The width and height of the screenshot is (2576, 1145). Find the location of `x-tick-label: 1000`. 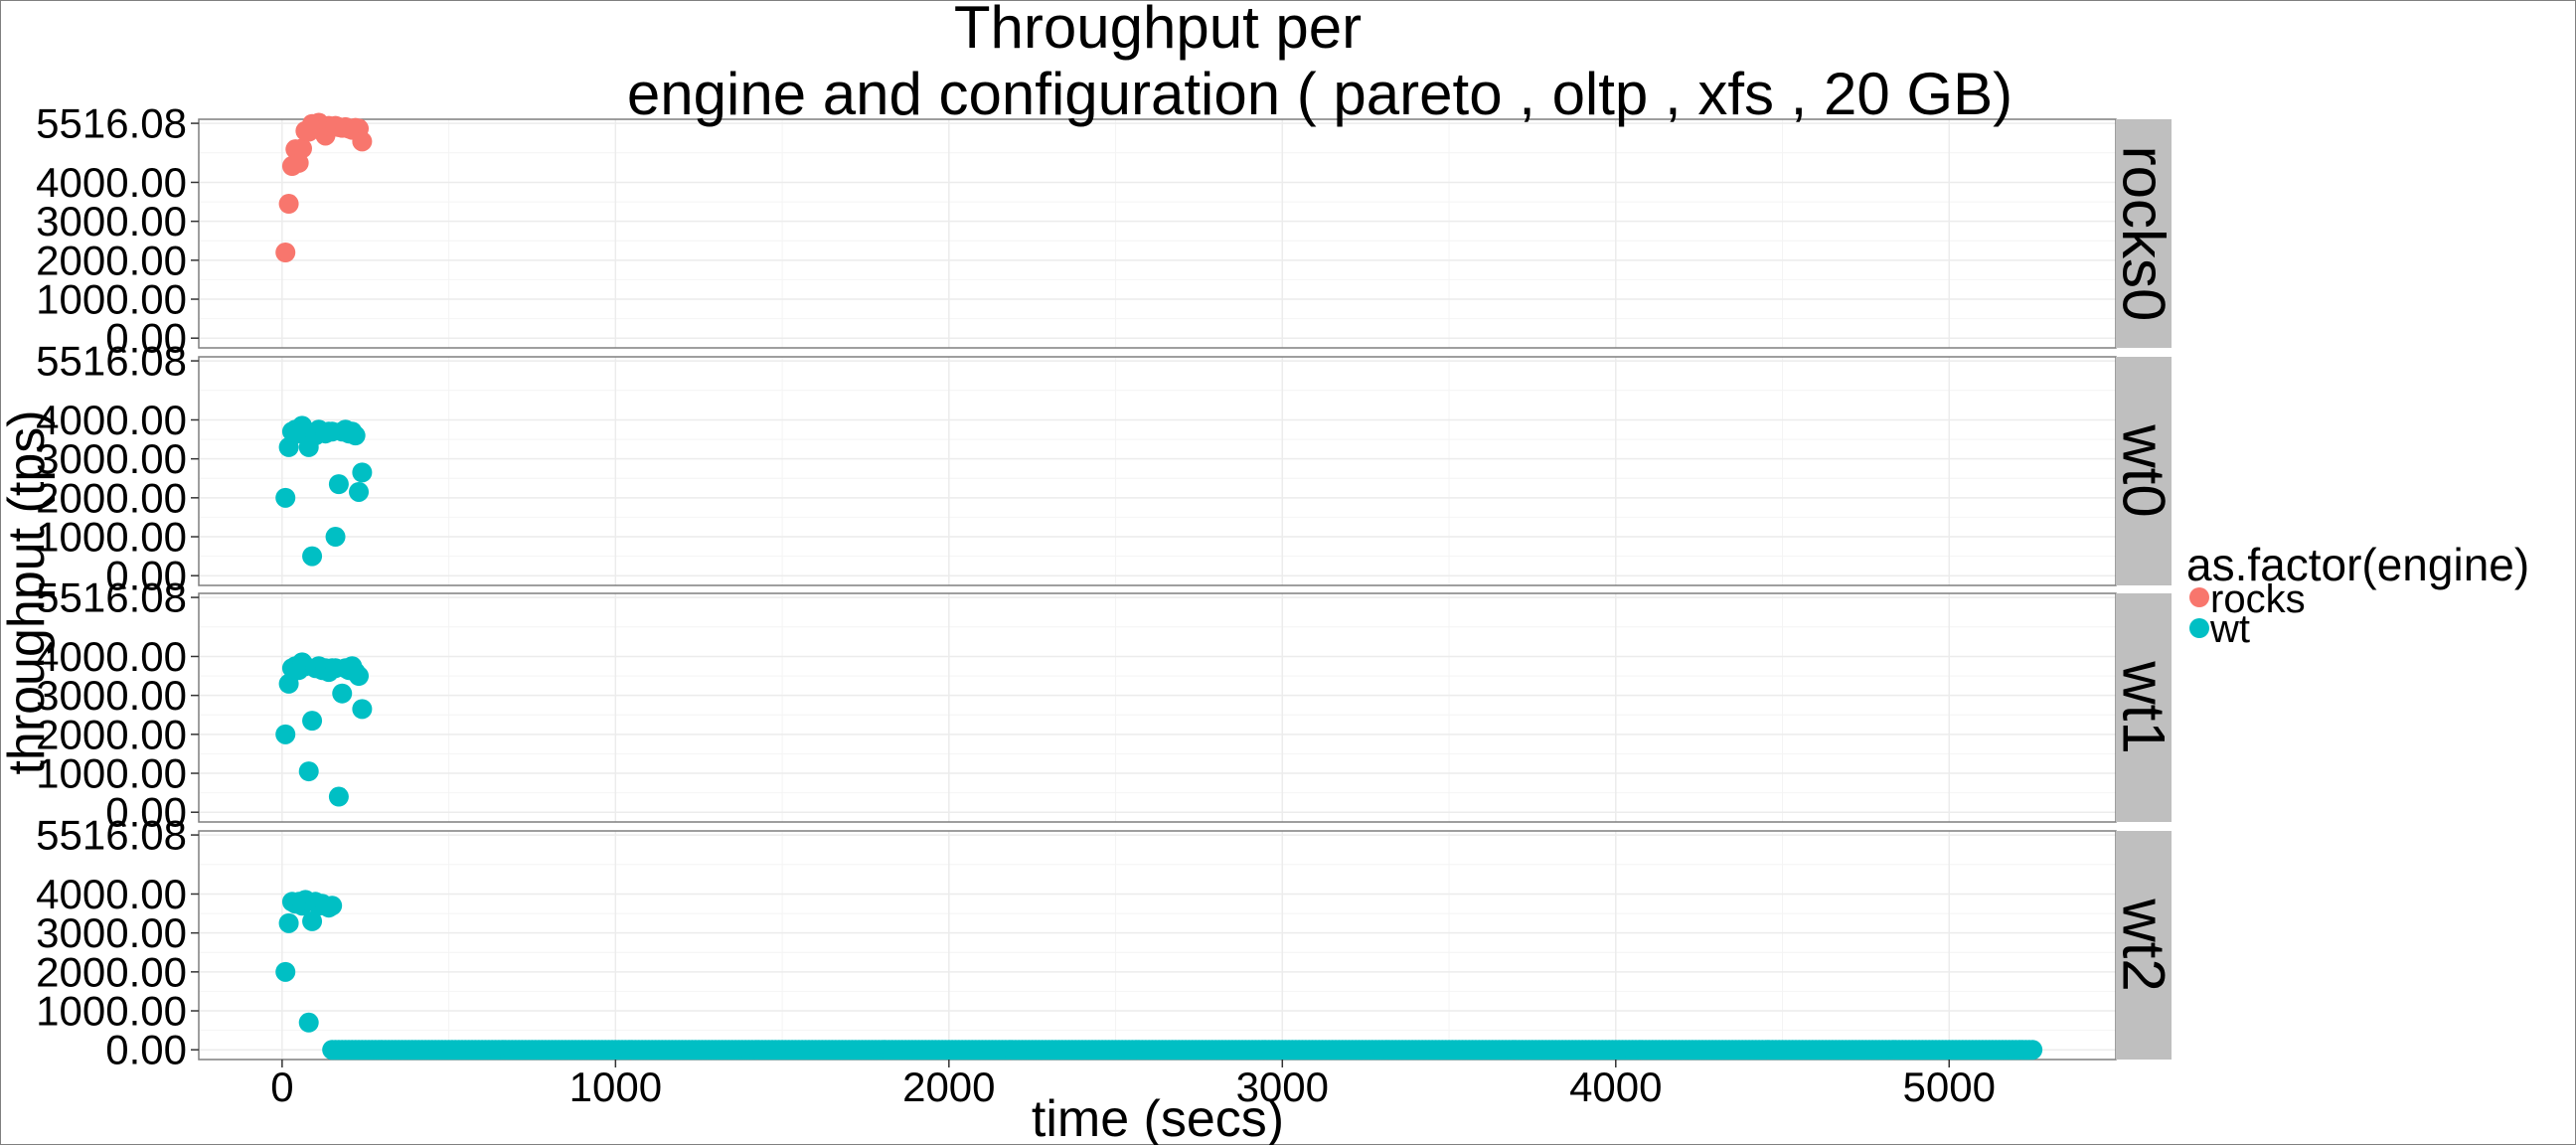

x-tick-label: 1000 is located at coordinates (615, 1087).